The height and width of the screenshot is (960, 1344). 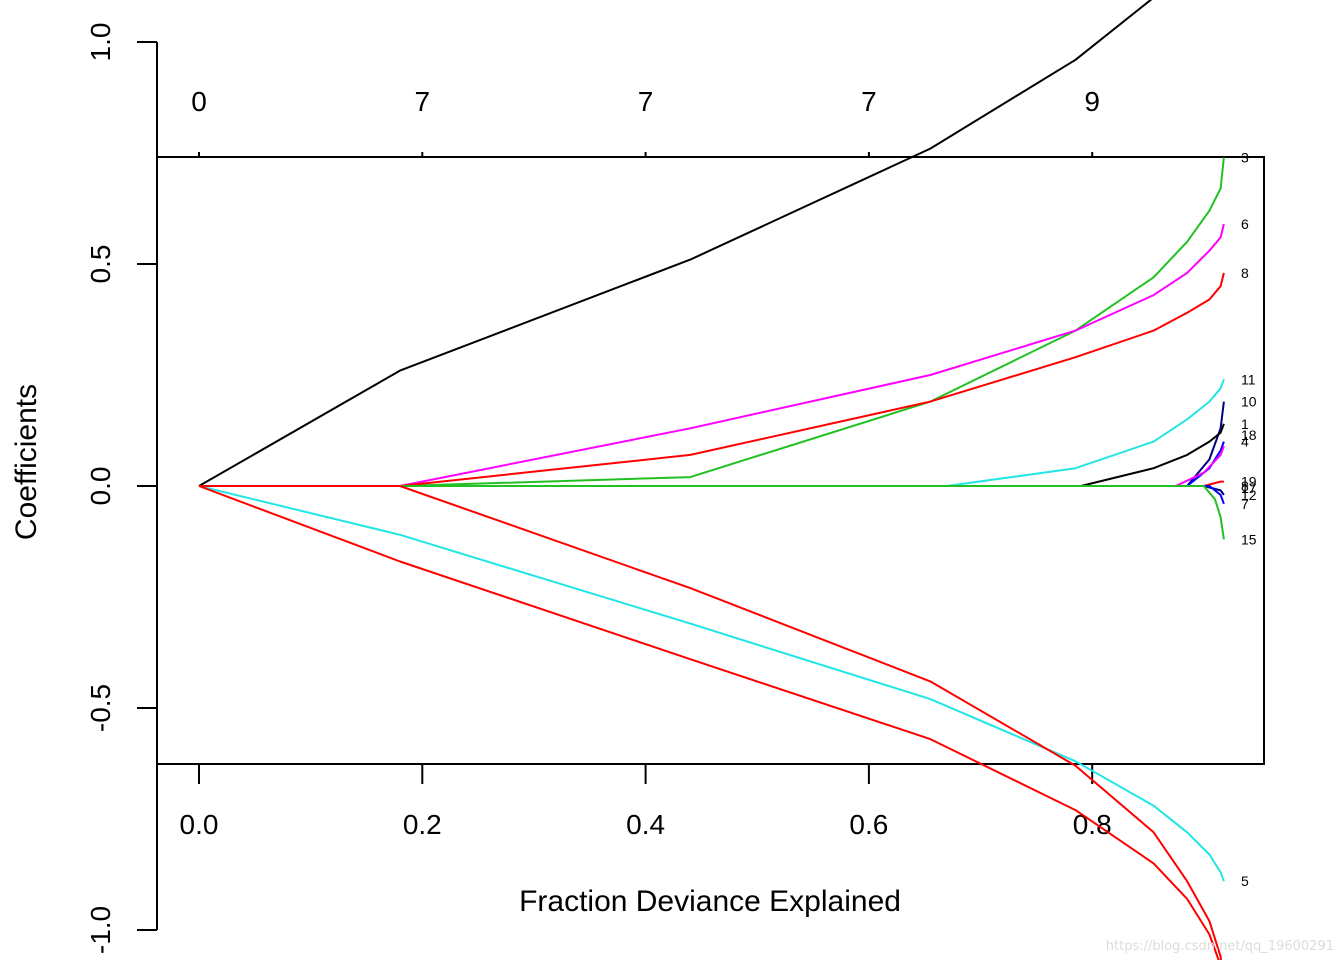 What do you see at coordinates (1249, 495) in the screenshot?
I see `series-end-label: 12` at bounding box center [1249, 495].